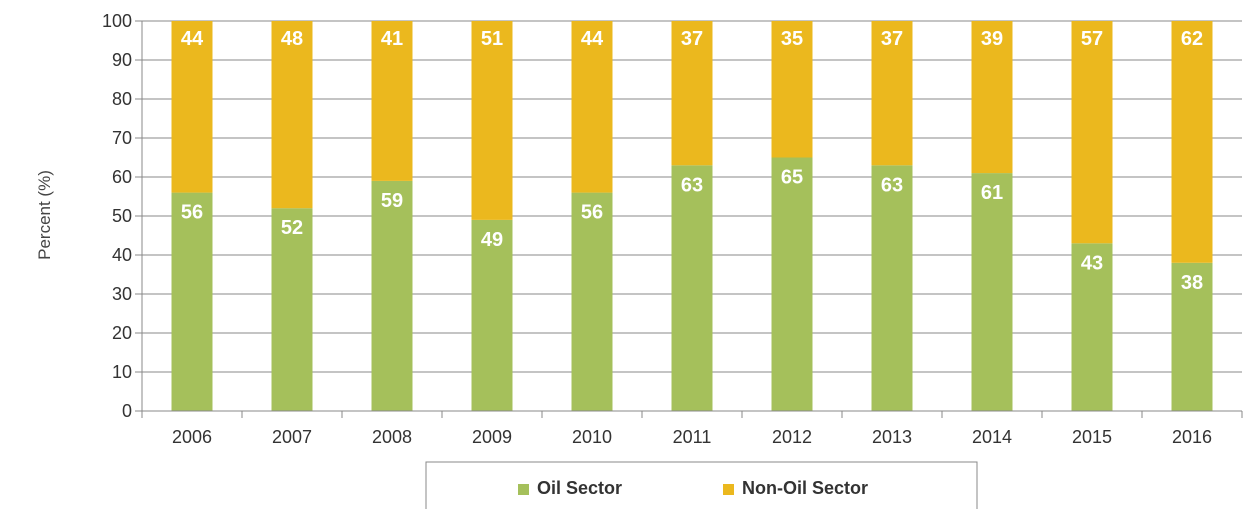 The height and width of the screenshot is (514, 1247). What do you see at coordinates (592, 437) in the screenshot?
I see `x-tick-label-2010: 2010` at bounding box center [592, 437].